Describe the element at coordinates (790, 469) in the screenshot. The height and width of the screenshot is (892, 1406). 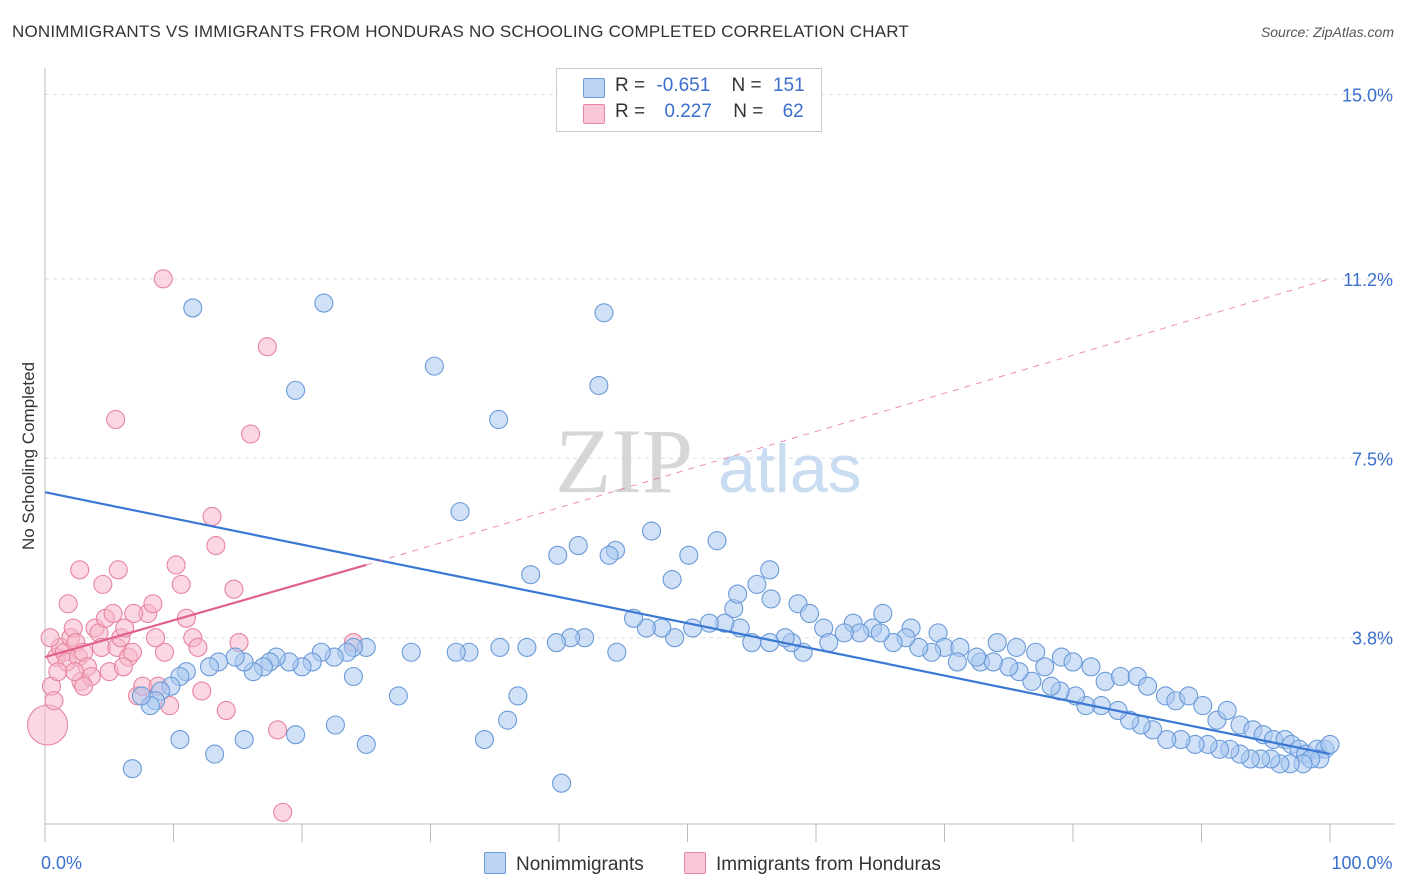
I see `watermark-atlas: atlas` at that location.